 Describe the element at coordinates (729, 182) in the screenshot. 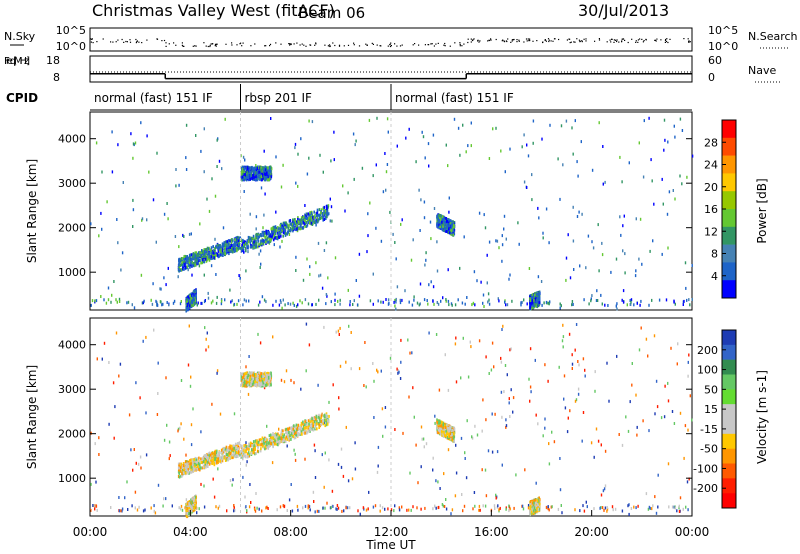

I see `colorbar-swatch` at that location.